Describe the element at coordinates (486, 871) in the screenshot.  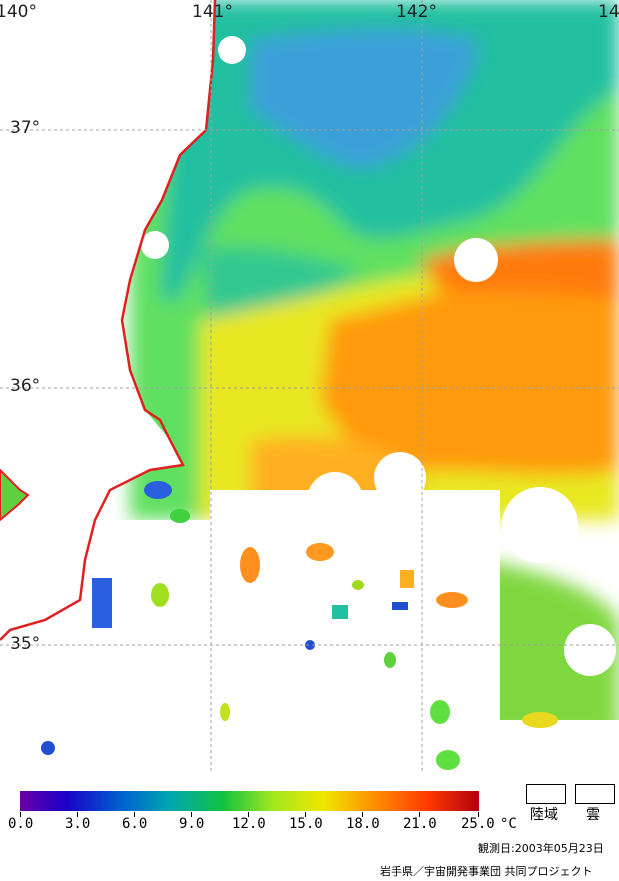
I see `project-credit: 岩手県／宇宙開発事業団 共同プロジェクト` at that location.